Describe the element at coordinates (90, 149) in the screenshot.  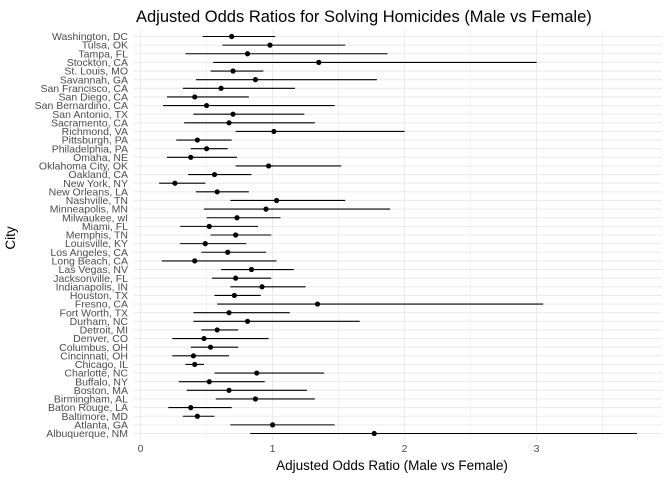
I see `y-tick-label: Philadelphia, PA` at that location.